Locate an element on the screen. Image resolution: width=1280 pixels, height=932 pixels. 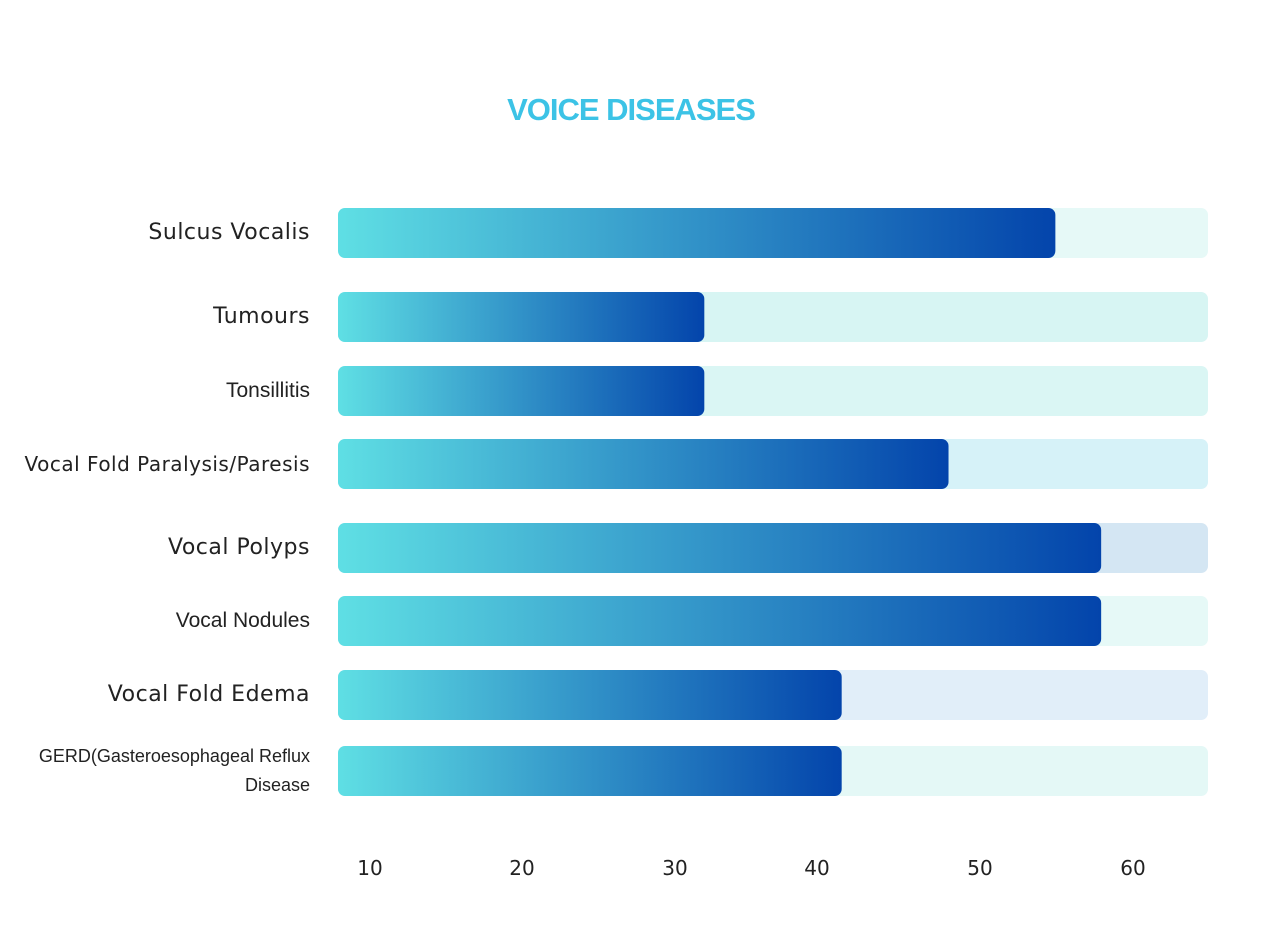
x-tick-label: 50 is located at coordinates (980, 868).